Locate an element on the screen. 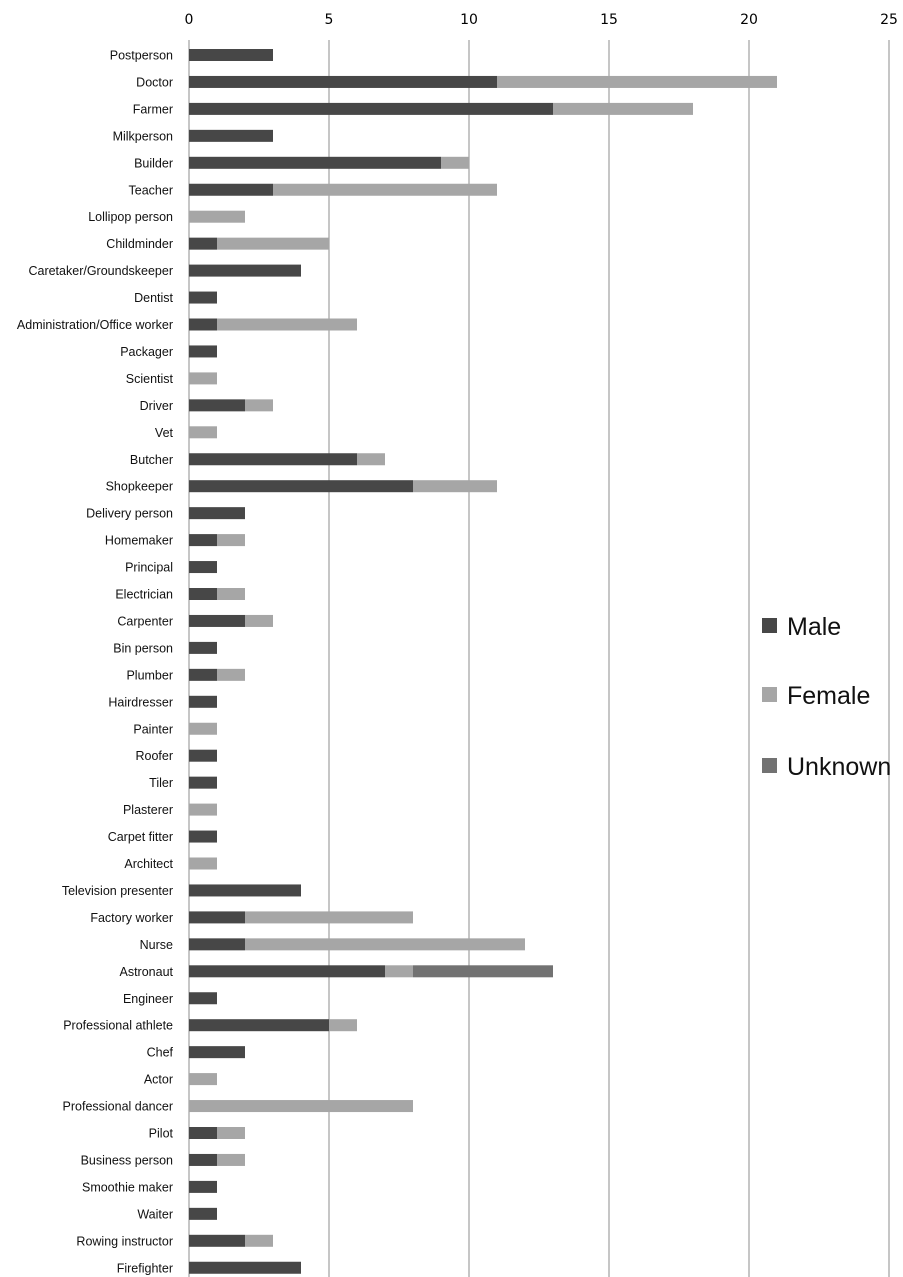  legend-label-male: Male is located at coordinates (814, 627).